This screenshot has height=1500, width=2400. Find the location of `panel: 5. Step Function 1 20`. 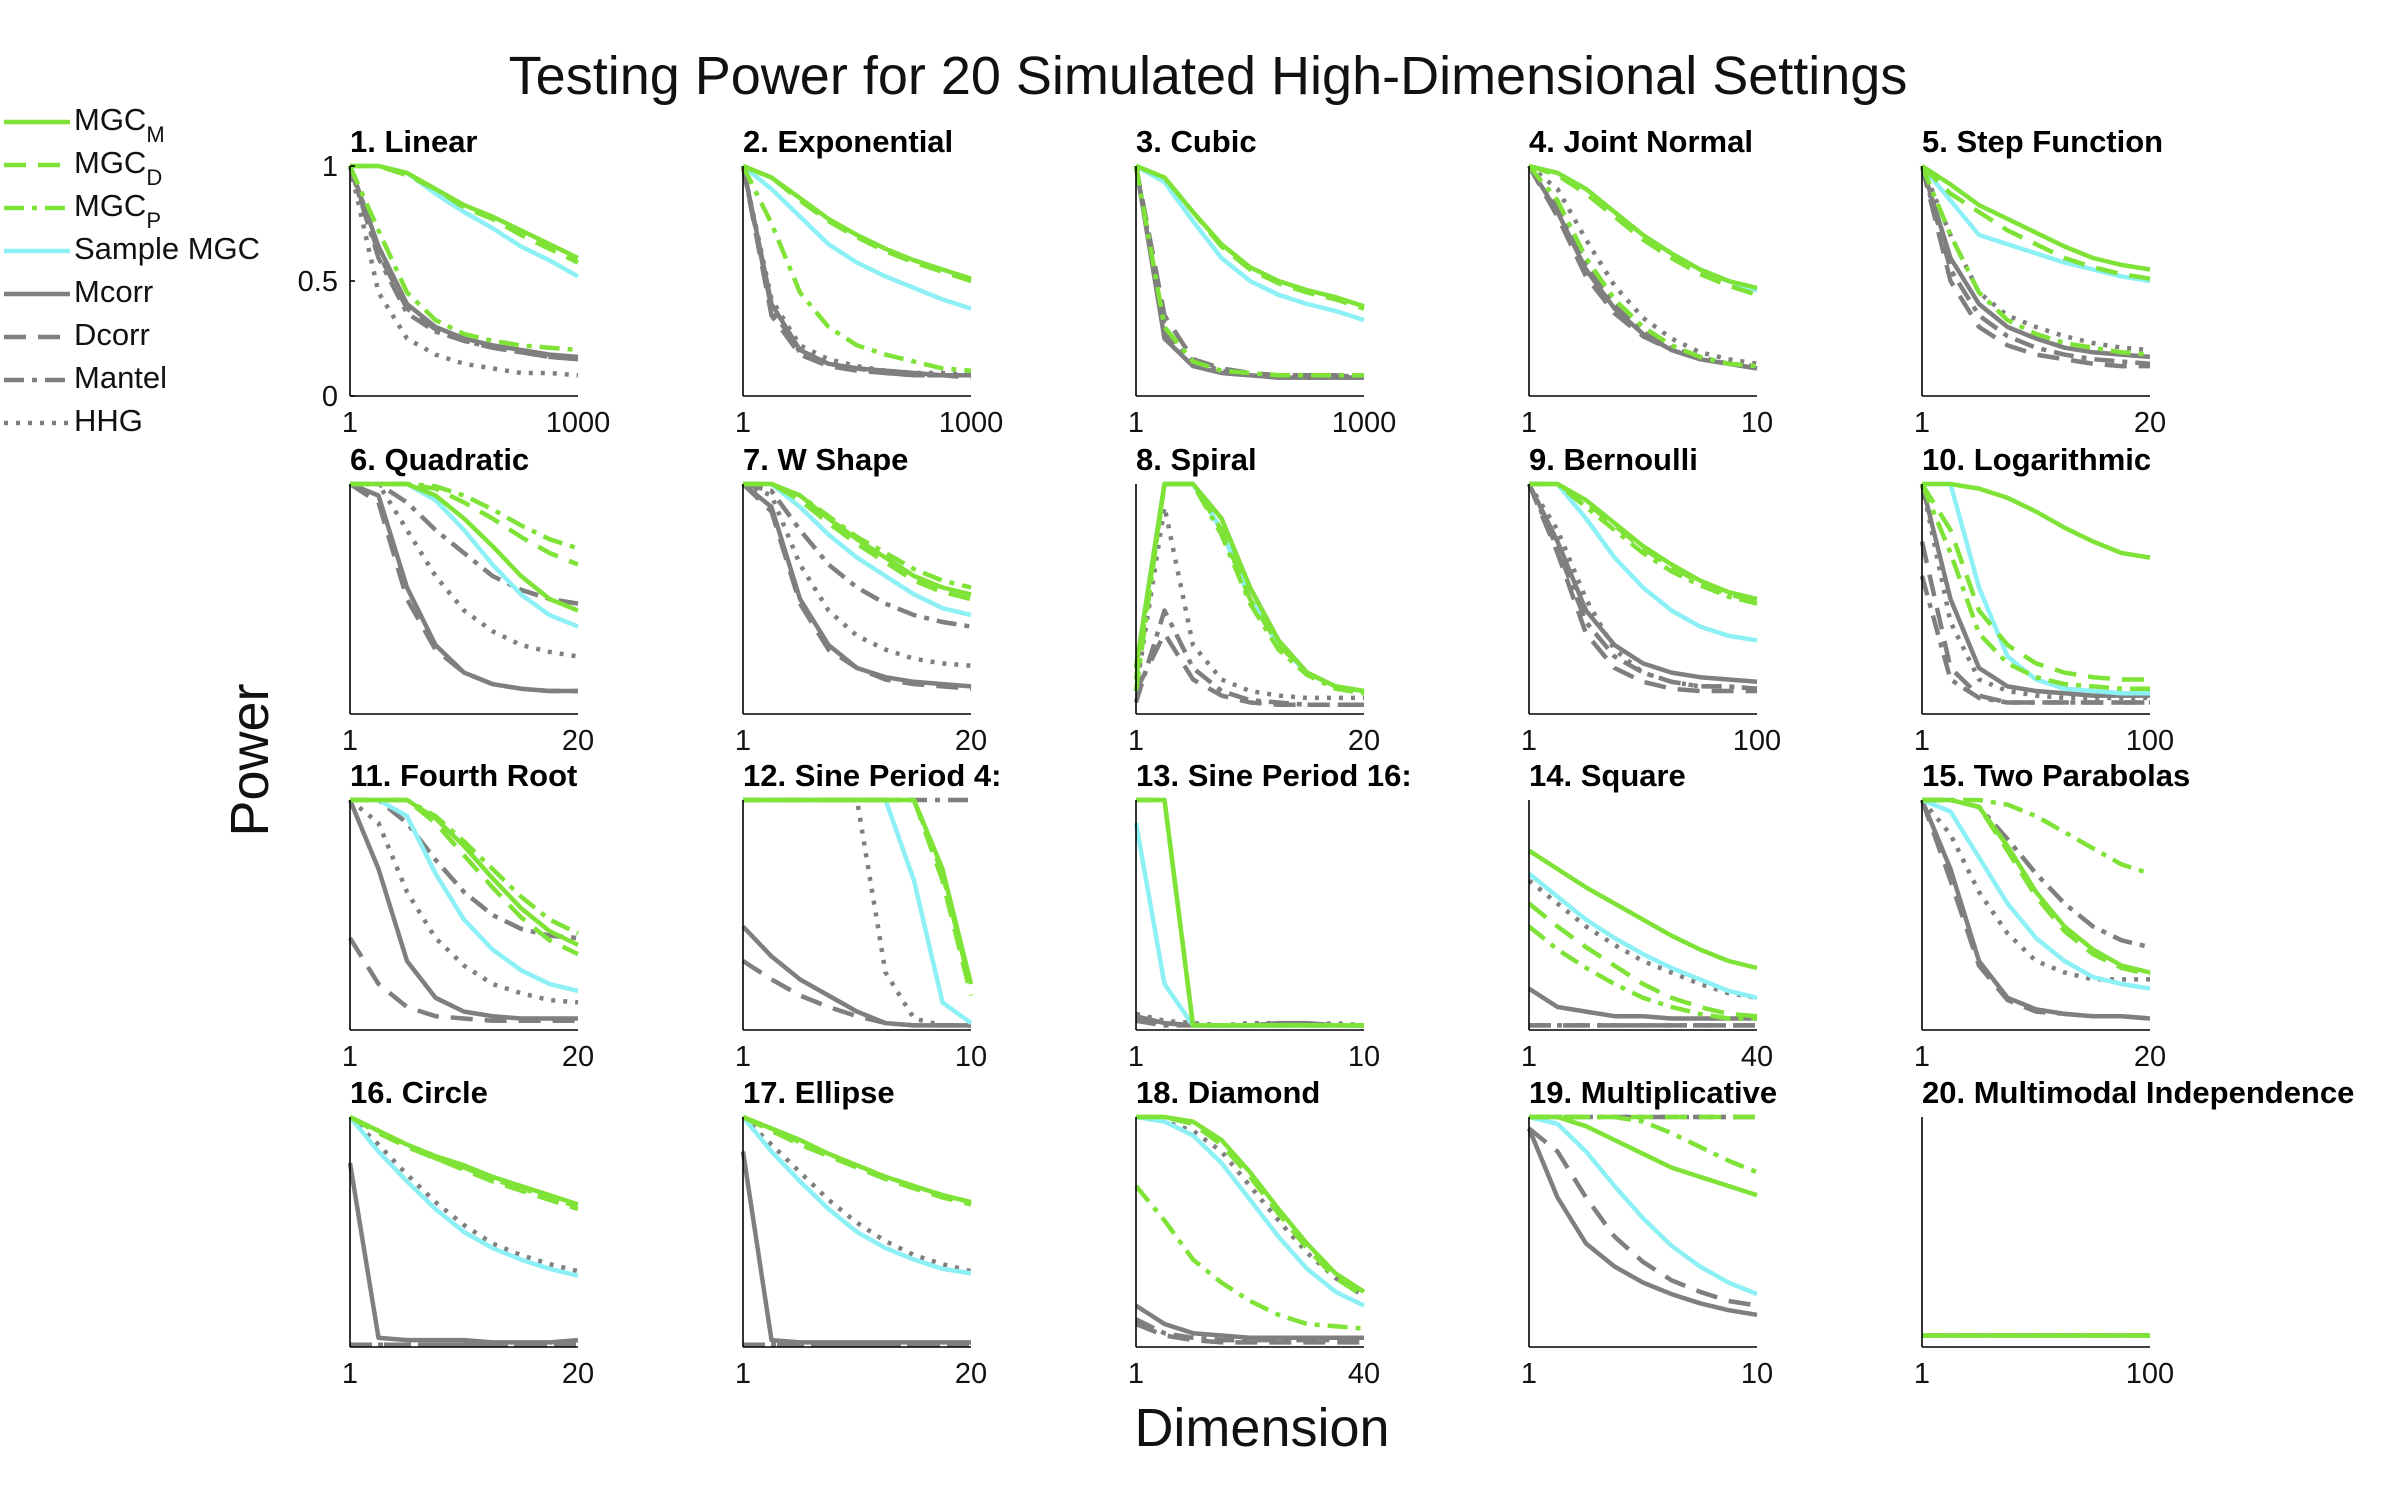

panel: 5. Step Function 1 20 is located at coordinates (2040, 281).